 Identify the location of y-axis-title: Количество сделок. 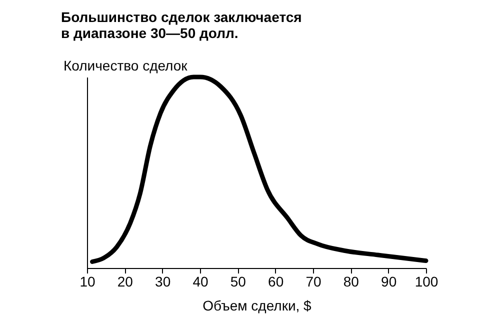
(126, 66).